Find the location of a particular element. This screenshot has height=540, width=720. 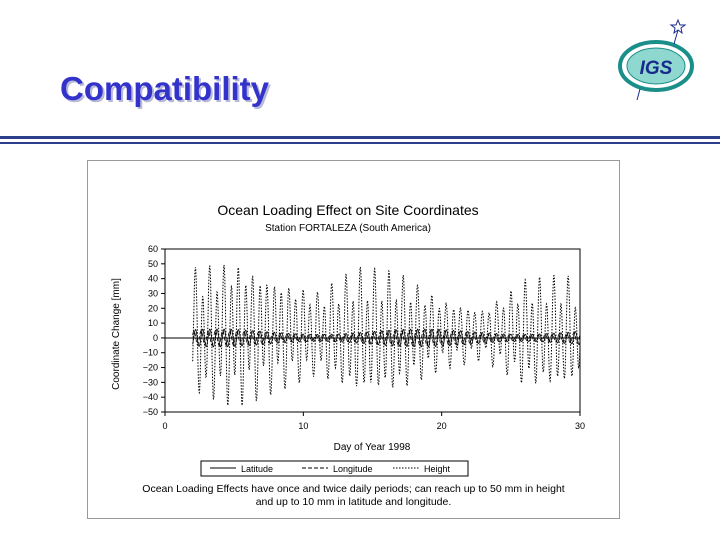

y-tick-label: 20 is located at coordinates (153, 308).